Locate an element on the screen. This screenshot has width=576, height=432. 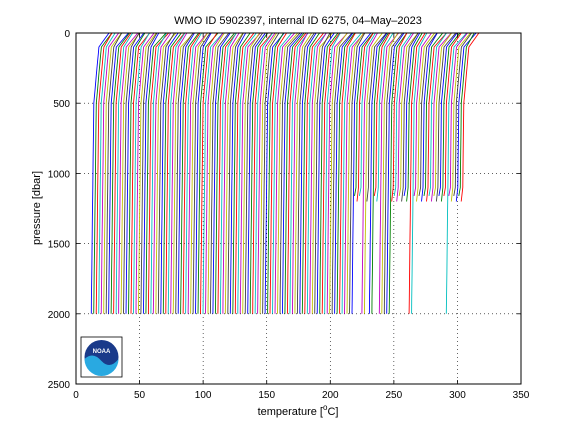
x-axis-label: temperature [oC] is located at coordinates (298, 410).